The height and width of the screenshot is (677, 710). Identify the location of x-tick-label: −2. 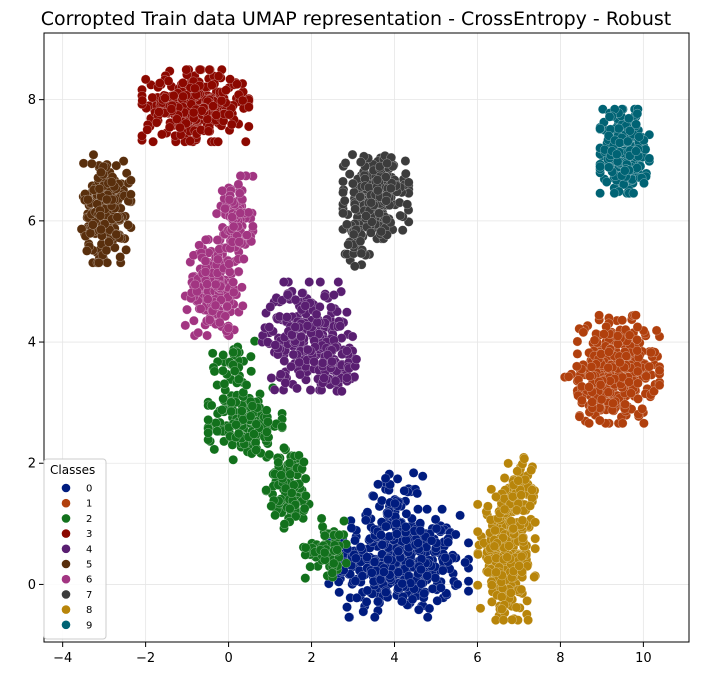
(145, 658).